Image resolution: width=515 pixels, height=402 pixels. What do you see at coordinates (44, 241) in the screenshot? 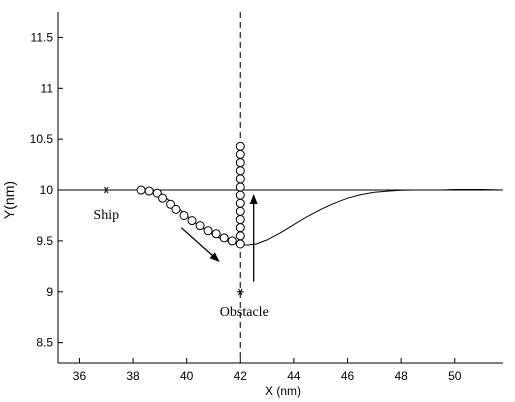
I see `y-tick-label: 9.5` at bounding box center [44, 241].